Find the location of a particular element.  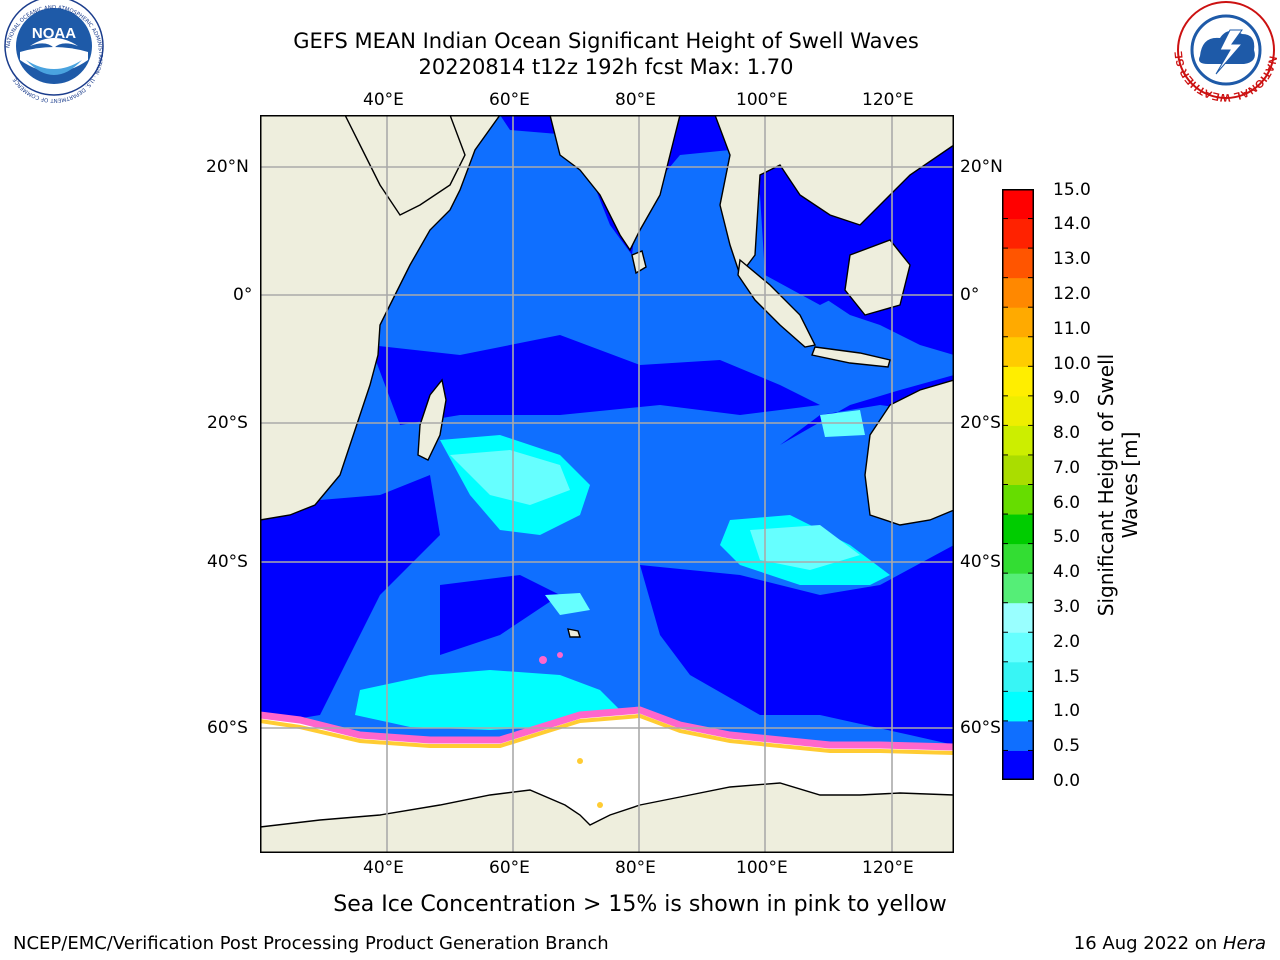

lat-label-40s-right: 40°S is located at coordinates (980, 562).